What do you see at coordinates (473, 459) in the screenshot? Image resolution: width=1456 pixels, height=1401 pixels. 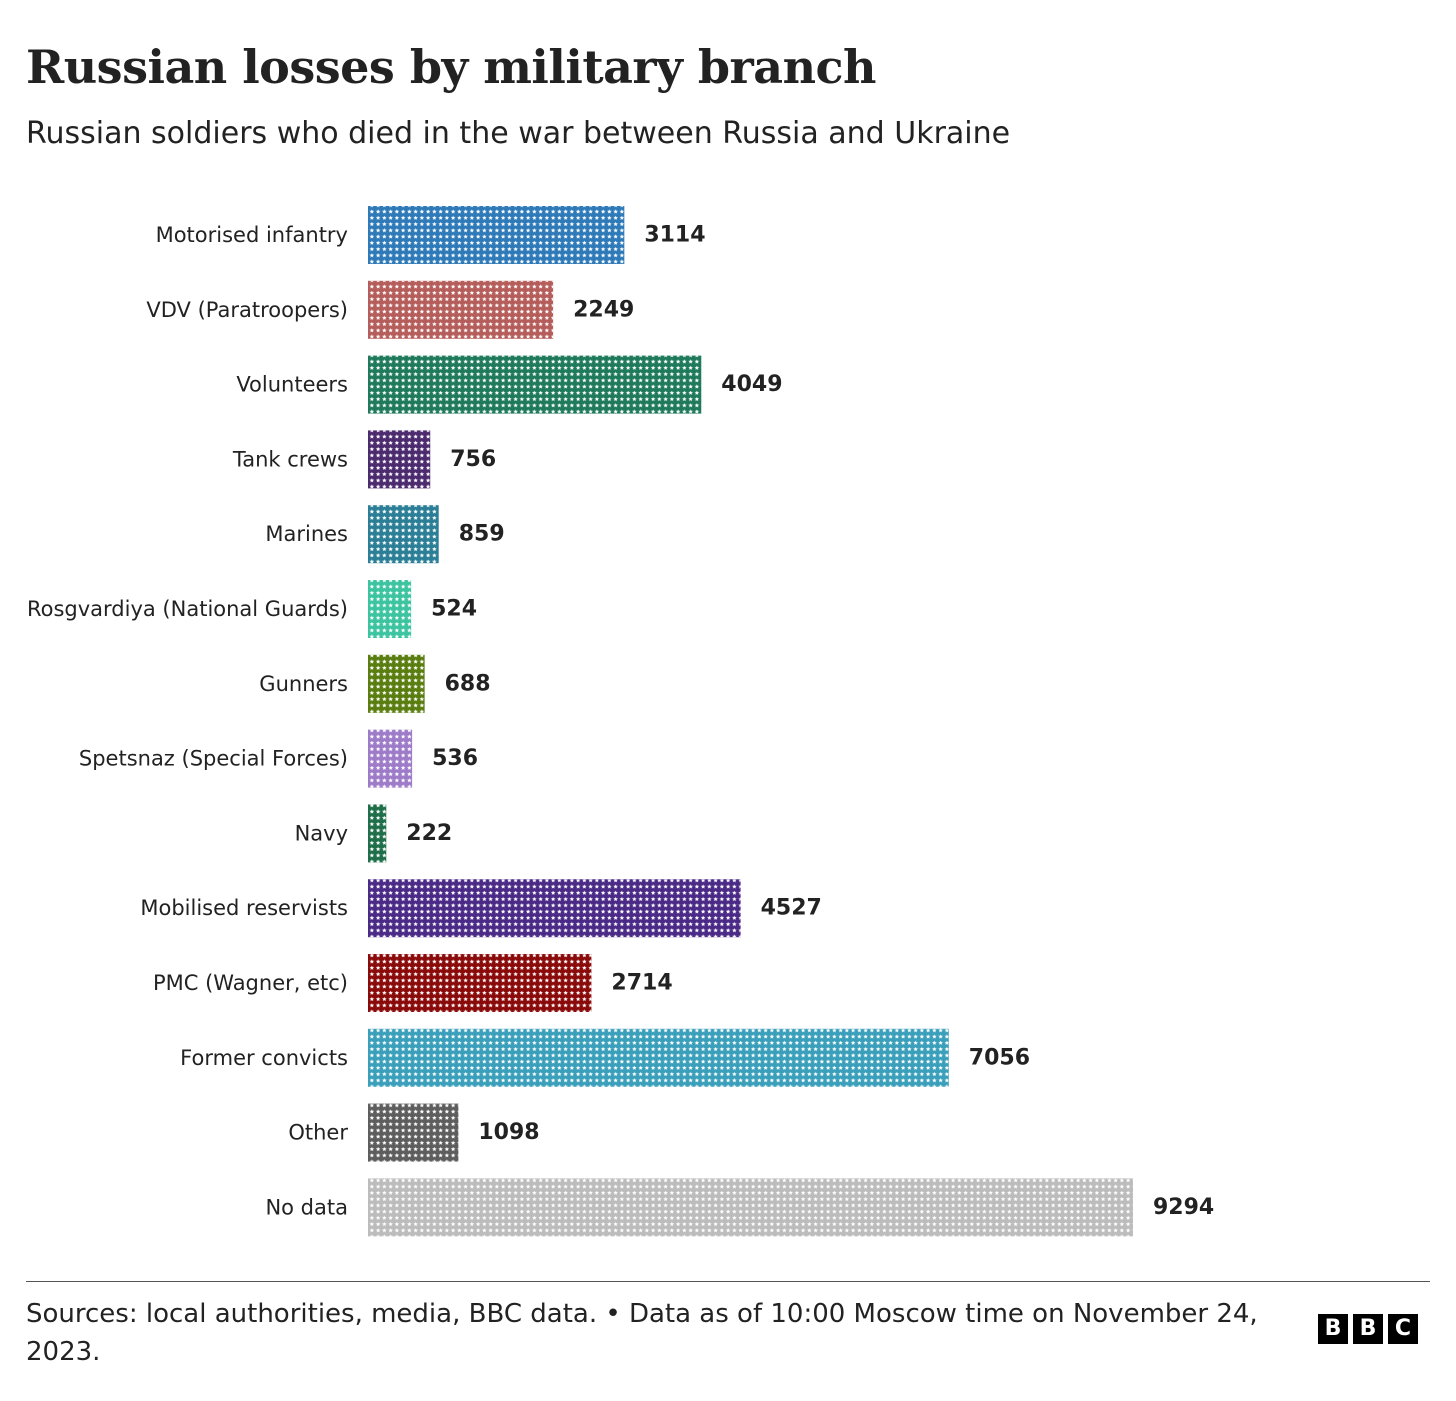 I see `value-label: 756` at bounding box center [473, 459].